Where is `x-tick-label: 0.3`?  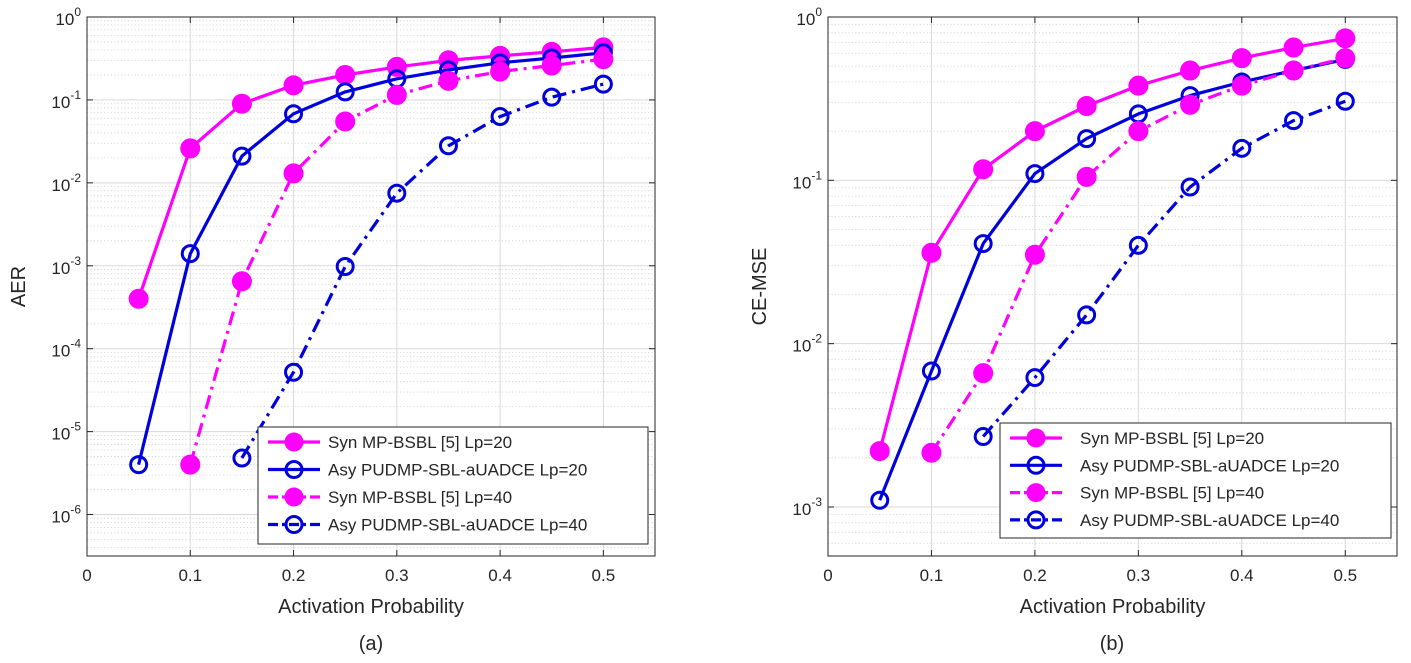 x-tick-label: 0.3 is located at coordinates (1139, 575).